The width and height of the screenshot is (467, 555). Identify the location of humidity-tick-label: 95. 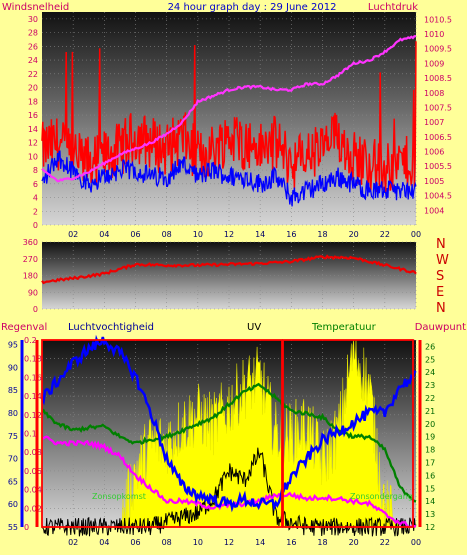
(13, 345).